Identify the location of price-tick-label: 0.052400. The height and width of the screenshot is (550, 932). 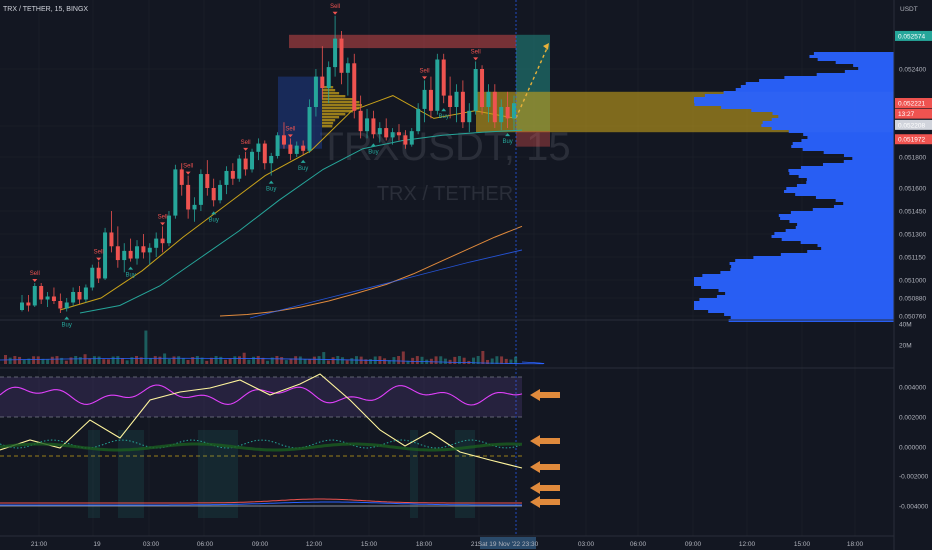
(912, 70).